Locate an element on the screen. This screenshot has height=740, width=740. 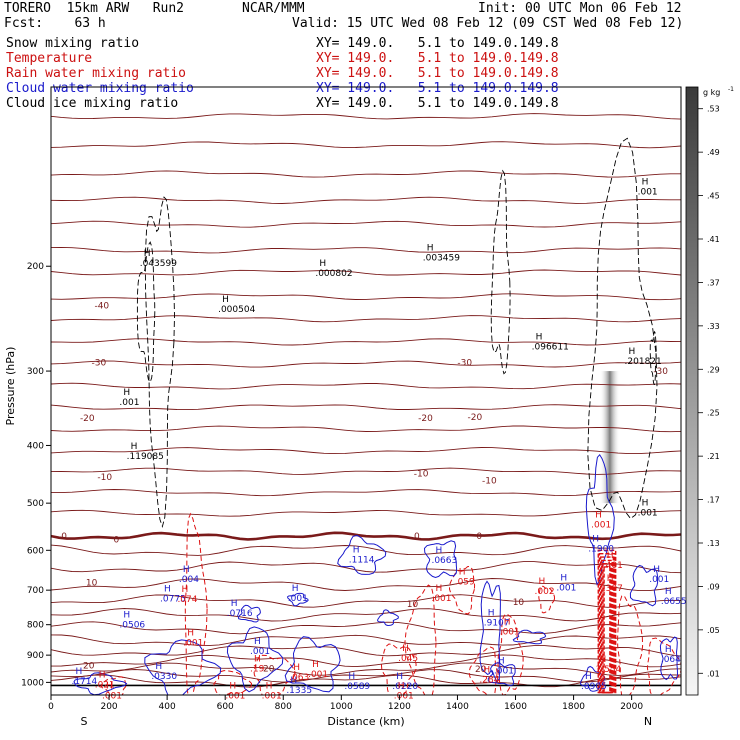
maximum-value-label: .0905 is located at coordinates (594, 687).